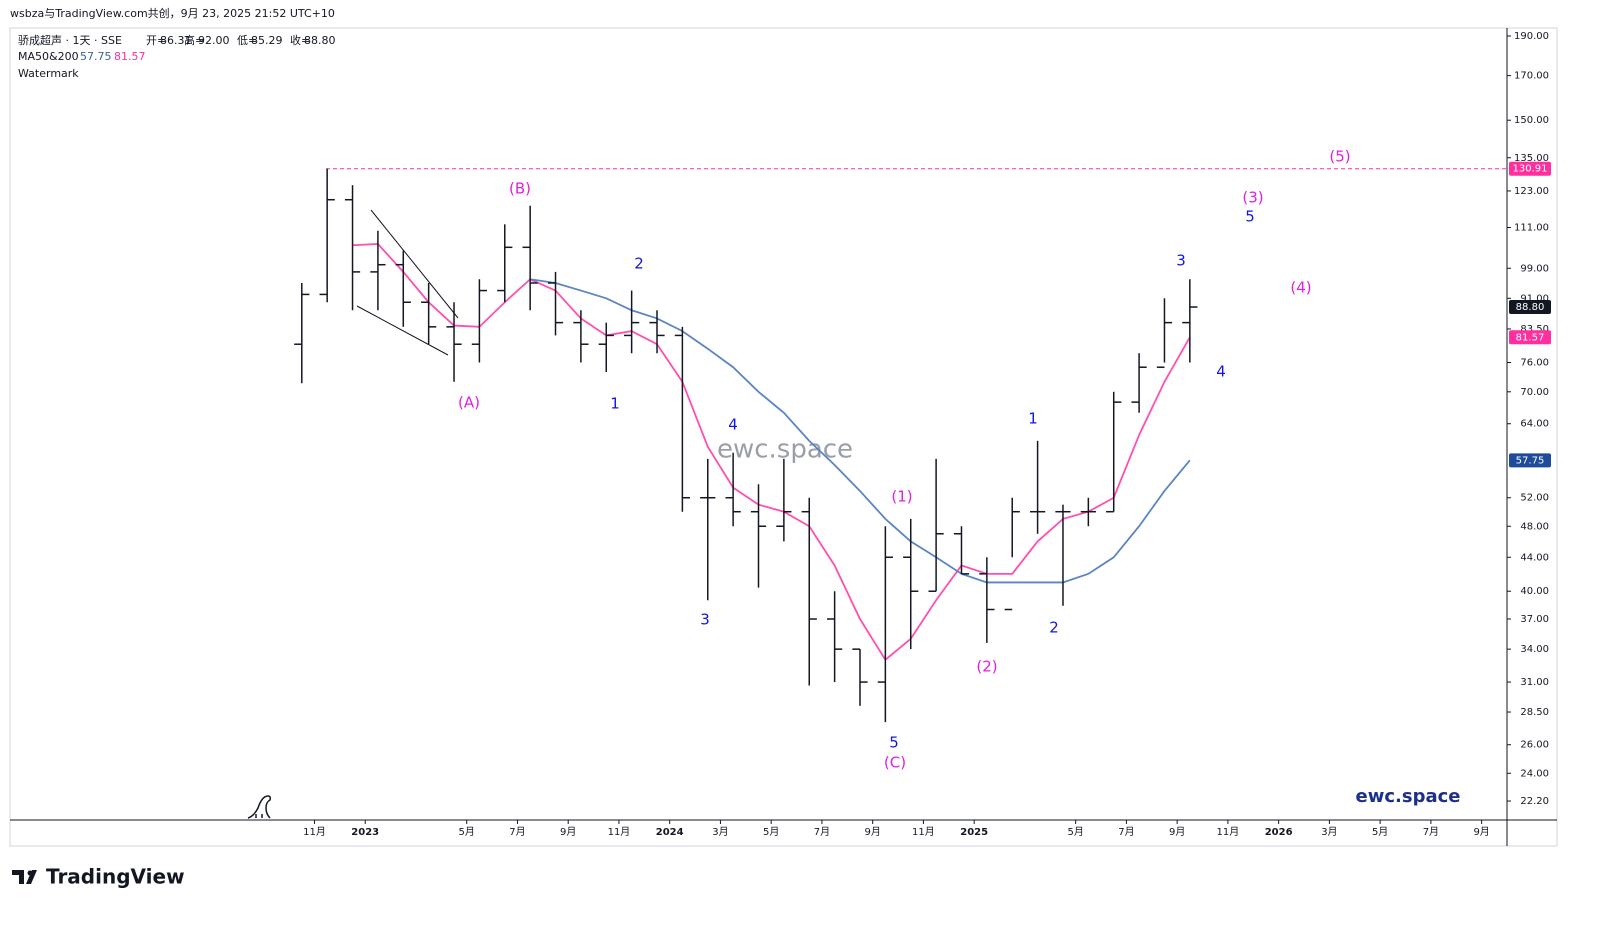 The height and width of the screenshot is (926, 1603). Describe the element at coordinates (1534, 392) in the screenshot. I see `y-tick-label: 70.00` at that location.